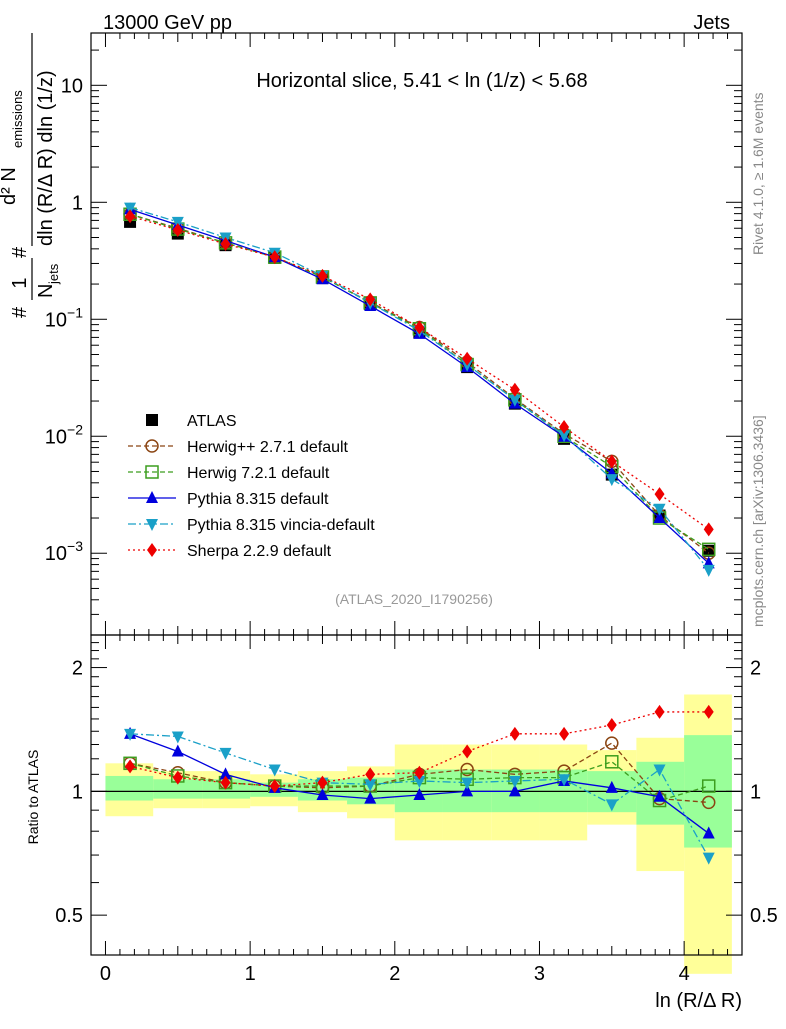 Image resolution: width=786 pixels, height=1029 pixels. Describe the element at coordinates (250, 974) in the screenshot. I see `x-tick-label: 1` at that location.